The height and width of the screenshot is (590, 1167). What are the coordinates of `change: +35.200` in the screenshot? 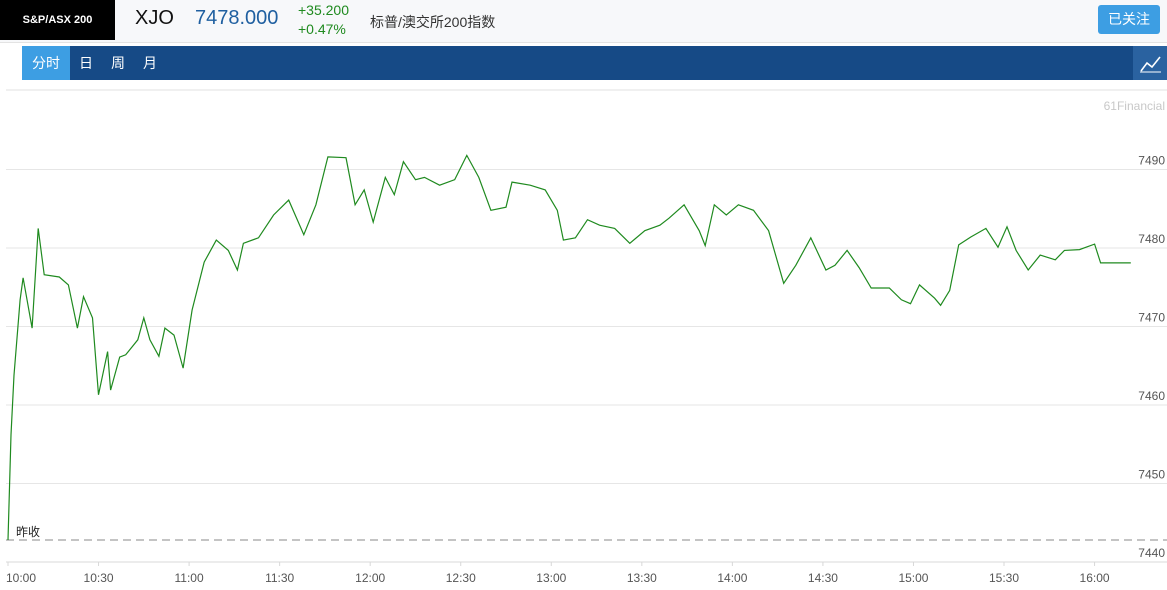 It's located at (323, 10).